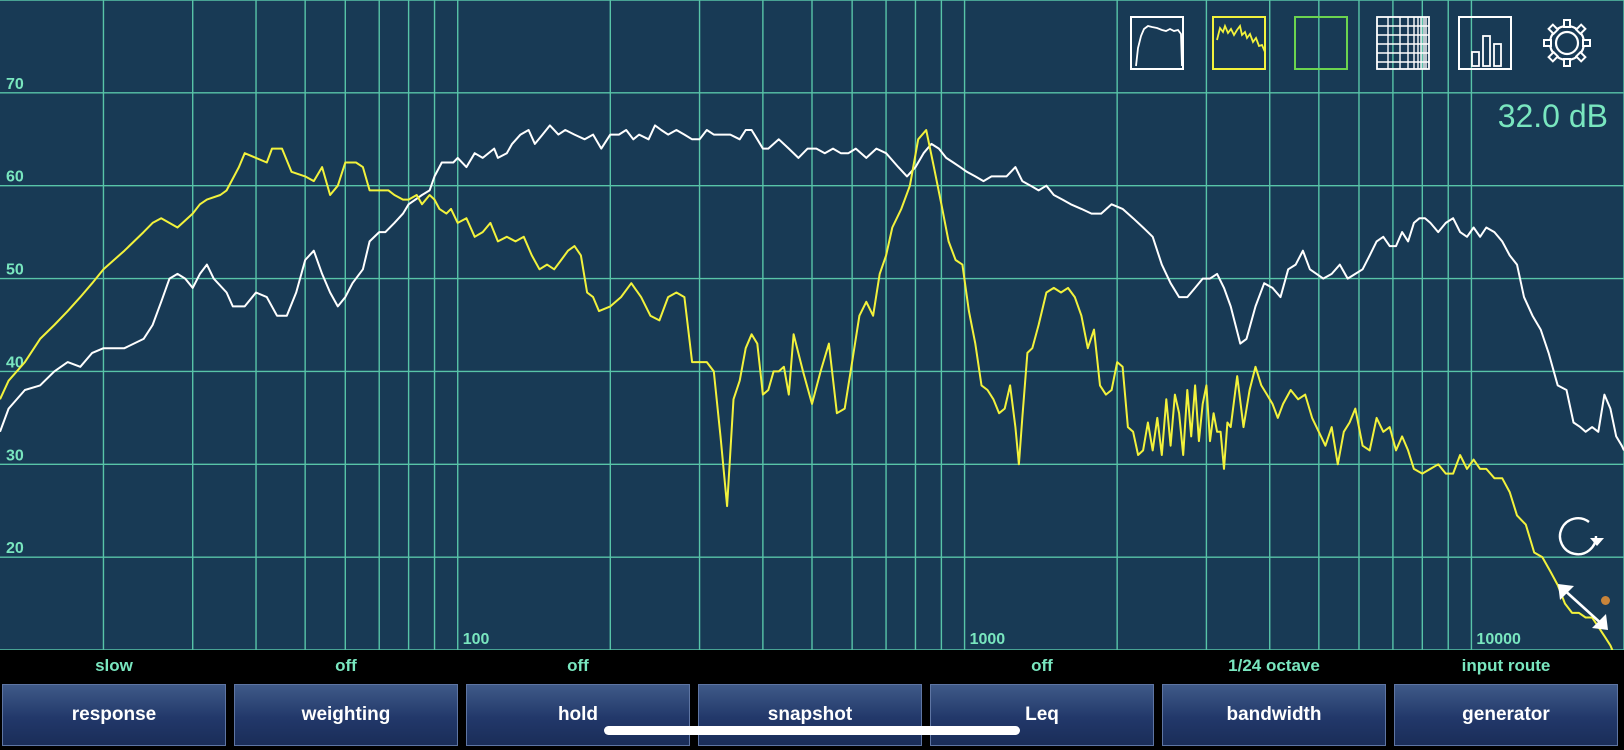 The width and height of the screenshot is (1624, 750). What do you see at coordinates (1498, 639) in the screenshot?
I see `x-tick-label: 10000` at bounding box center [1498, 639].